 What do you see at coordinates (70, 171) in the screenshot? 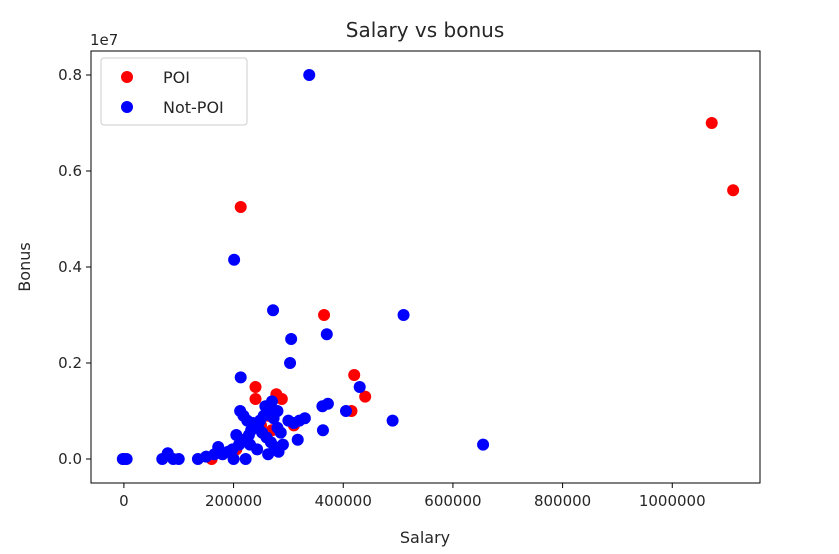
I see `y-tick-label: 0.6` at bounding box center [70, 171].